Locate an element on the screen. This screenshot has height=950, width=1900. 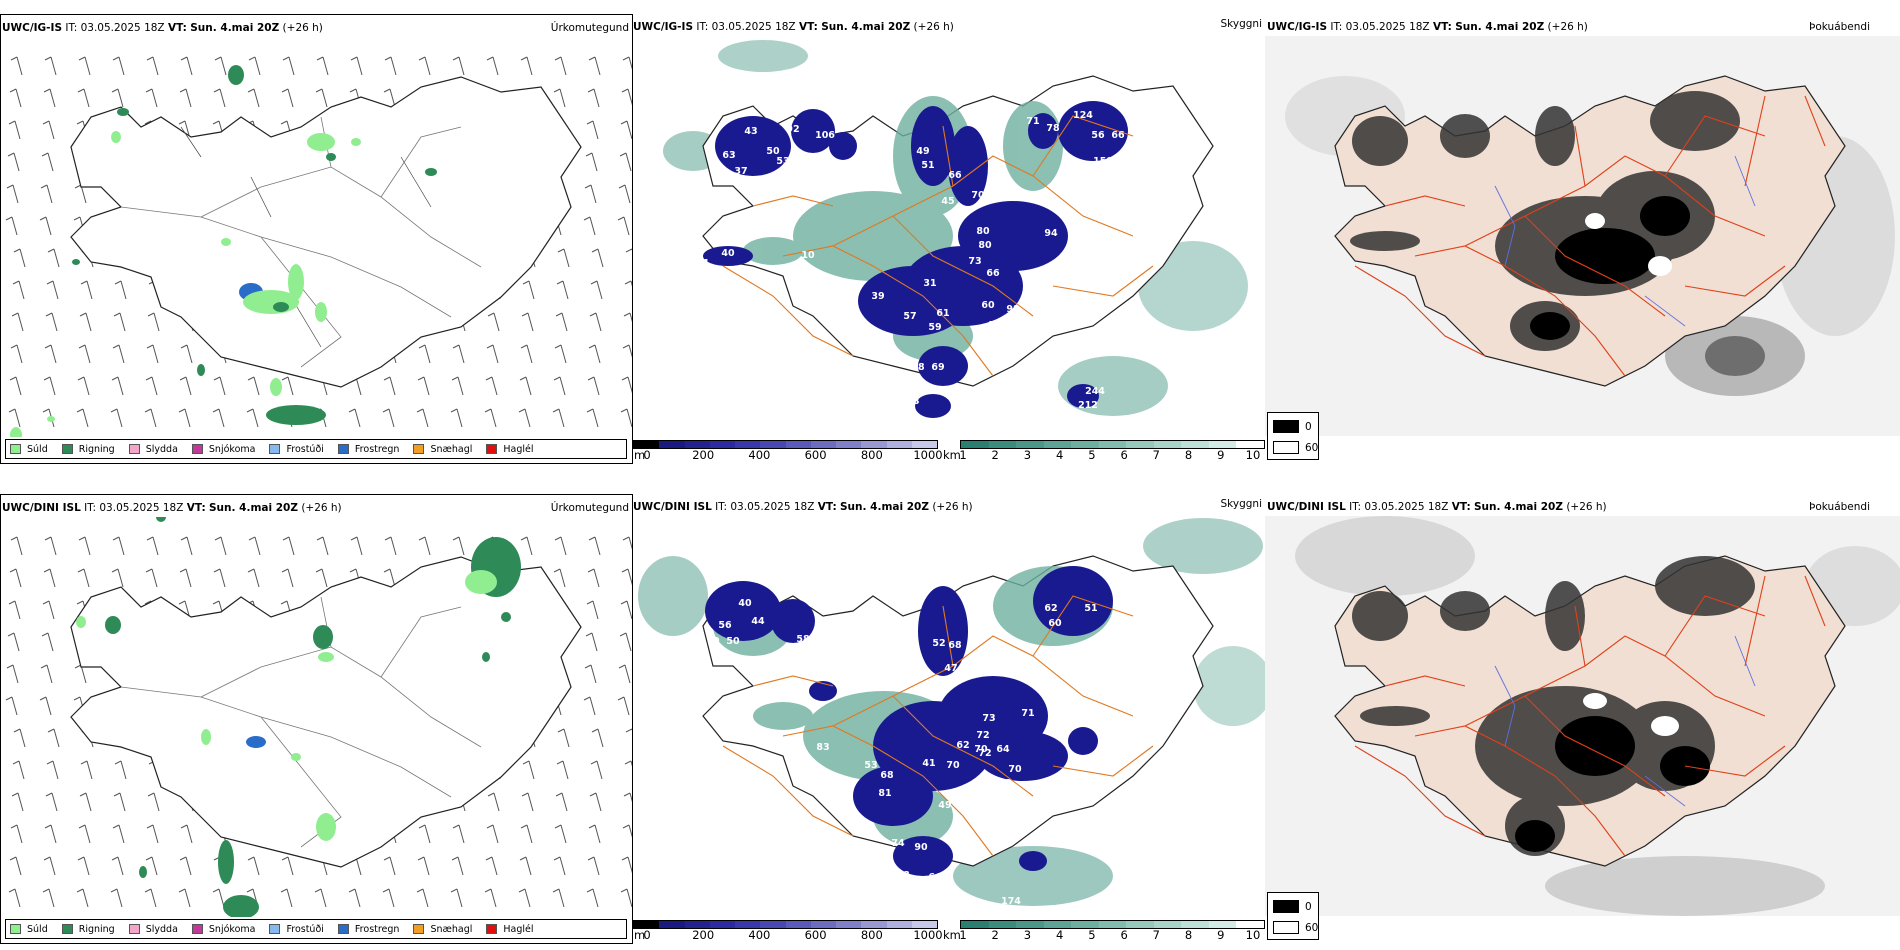
cloud-base-label: 56 is located at coordinates (1098, 135).